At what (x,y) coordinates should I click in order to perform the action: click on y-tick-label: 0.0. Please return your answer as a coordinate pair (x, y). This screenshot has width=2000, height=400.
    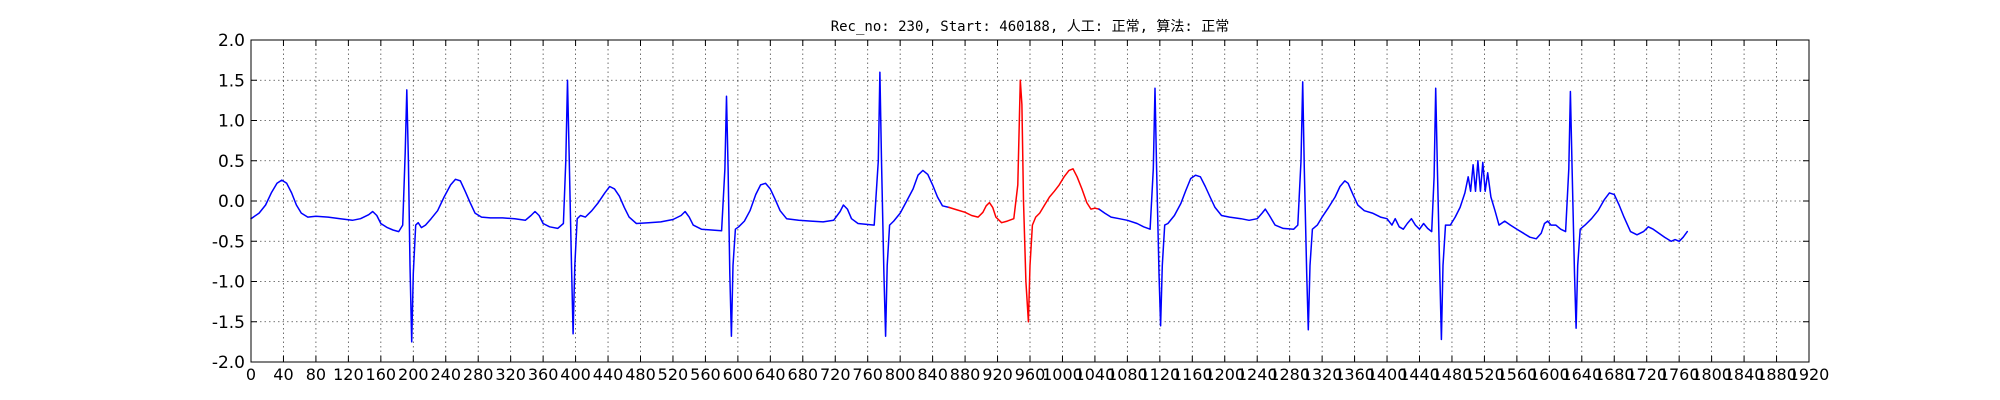
    Looking at the image, I should click on (231, 202).